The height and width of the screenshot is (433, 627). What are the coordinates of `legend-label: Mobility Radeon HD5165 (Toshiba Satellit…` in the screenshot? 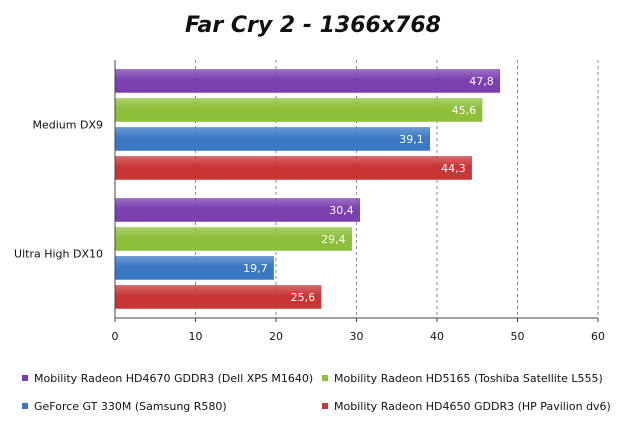 It's located at (468, 378).